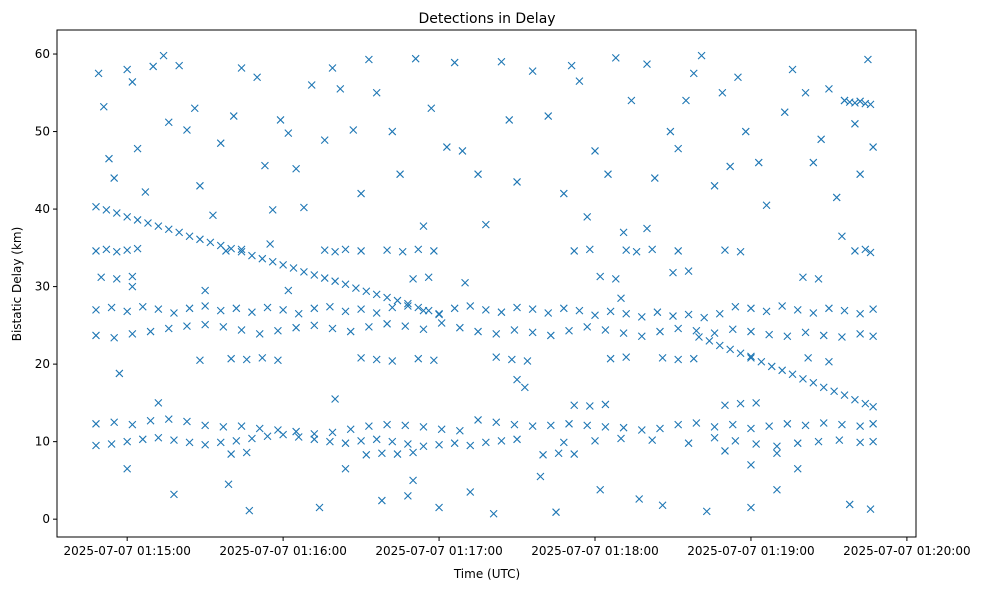  What do you see at coordinates (42, 364) in the screenshot?
I see `y-tick-label: 20` at bounding box center [42, 364].